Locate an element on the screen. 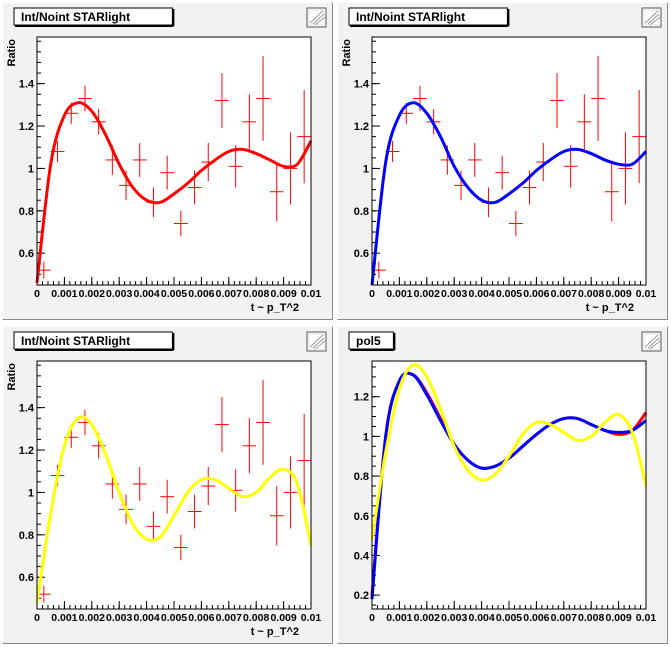 The width and height of the screenshot is (671, 647). y-tick-label: 0.6 is located at coordinates (26, 254).